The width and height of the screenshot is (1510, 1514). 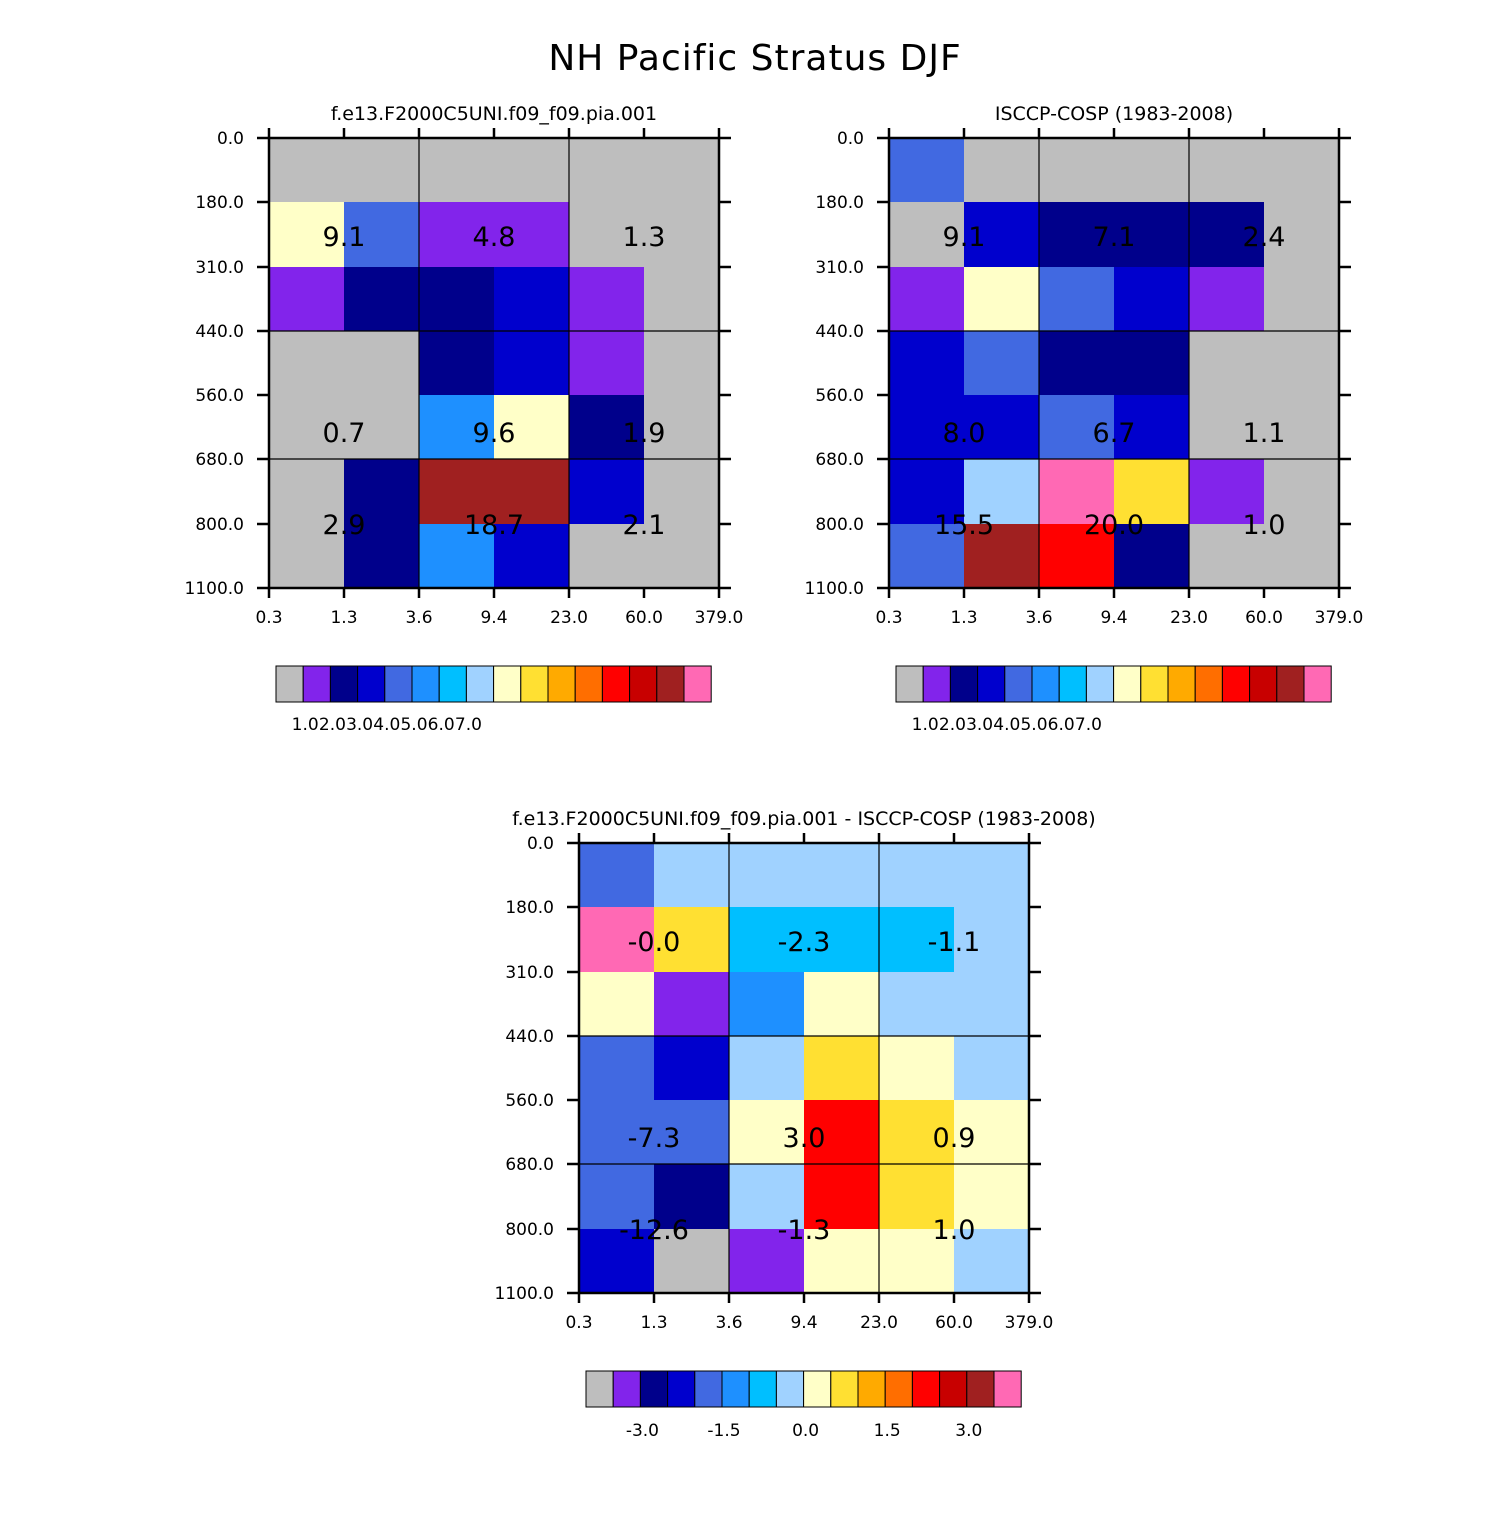 I want to click on block-value-label: 18.7, so click(x=494, y=525).